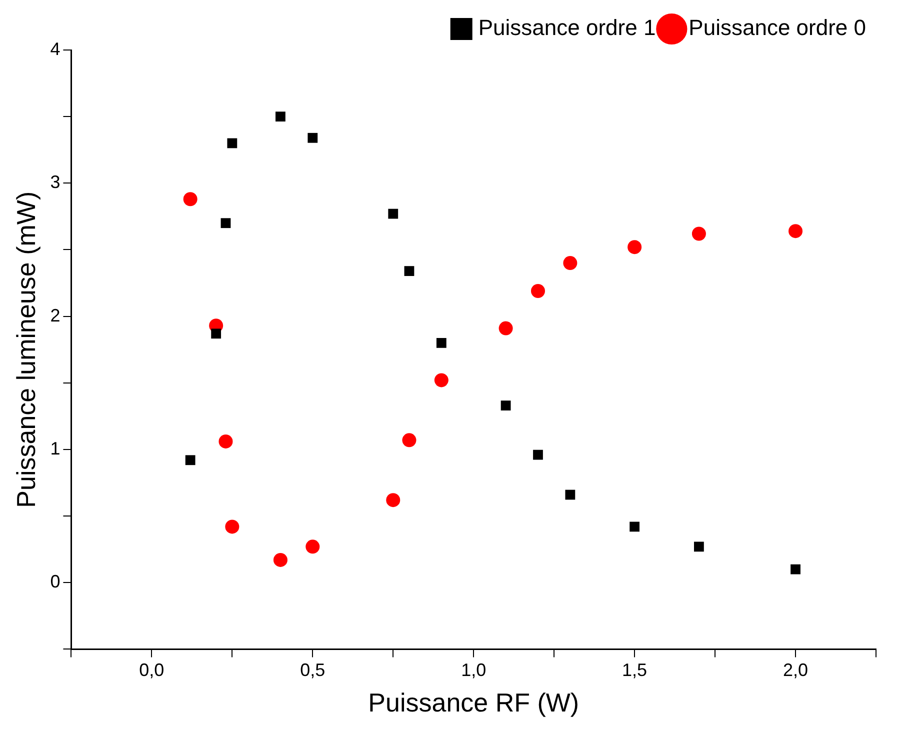 This screenshot has height=732, width=904. I want to click on y-tick-label: 3, so click(55, 182).